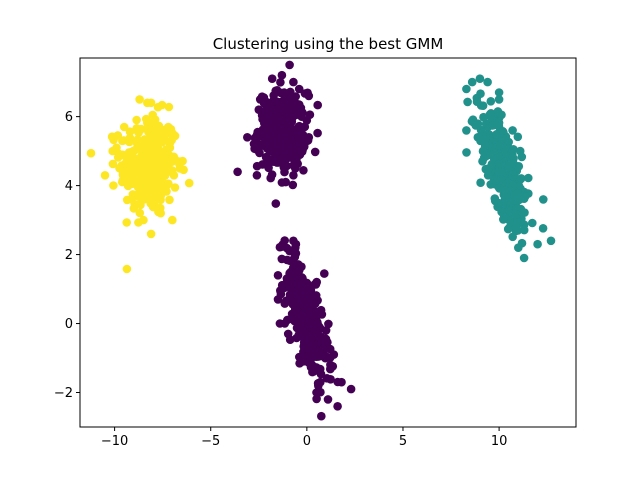 This screenshot has height=480, width=640. I want to click on x-tick-label: −5, so click(210, 441).